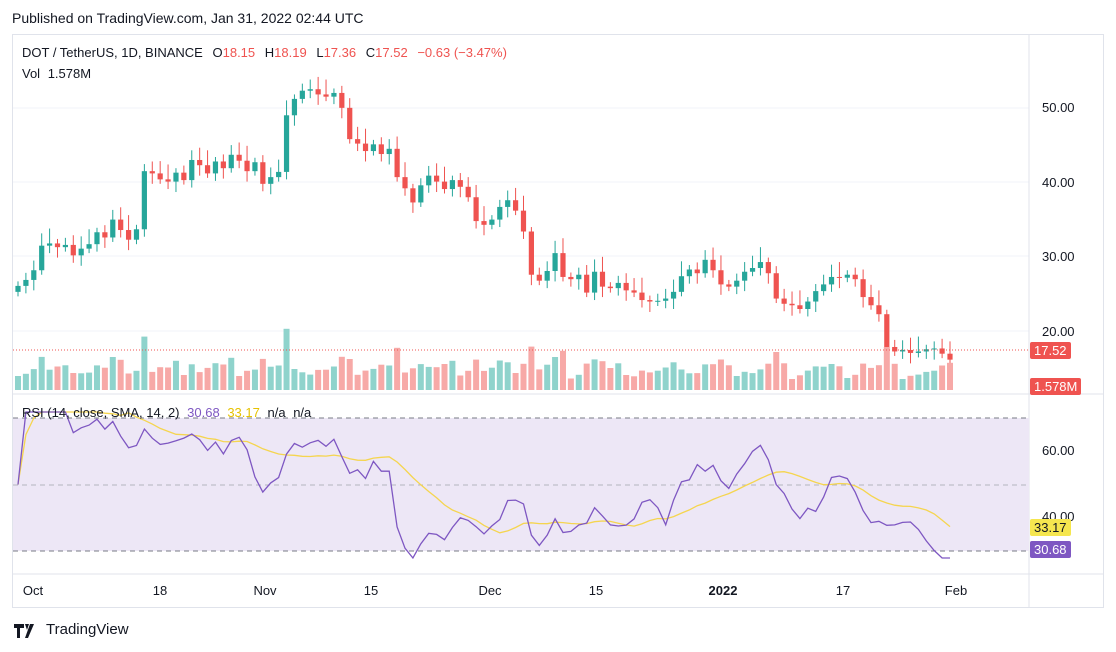 This screenshot has height=652, width=1116. I want to click on rsi-na-2: n/a, so click(302, 412).